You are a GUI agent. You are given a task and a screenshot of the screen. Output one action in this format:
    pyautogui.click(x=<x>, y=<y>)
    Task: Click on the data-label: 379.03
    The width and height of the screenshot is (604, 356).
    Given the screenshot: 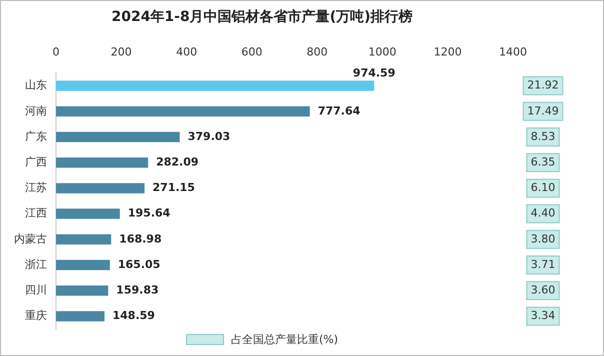 What is the action you would take?
    pyautogui.click(x=209, y=136)
    